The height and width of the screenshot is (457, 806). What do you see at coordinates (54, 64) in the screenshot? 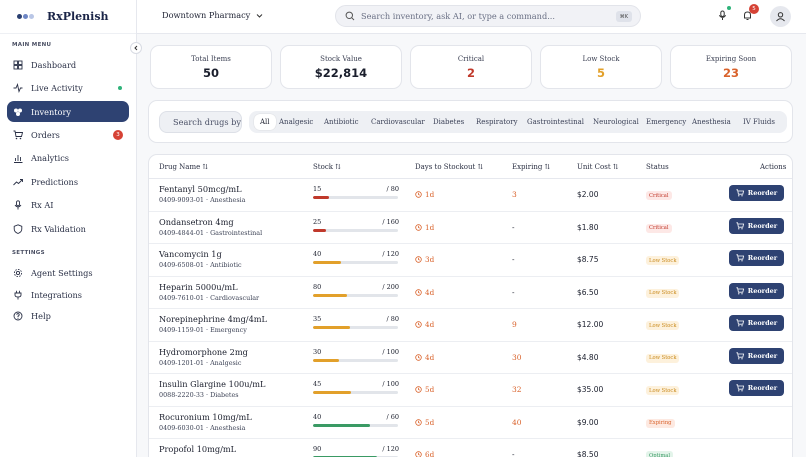
I see `sidebar-item-label: Dashboard` at bounding box center [54, 64].